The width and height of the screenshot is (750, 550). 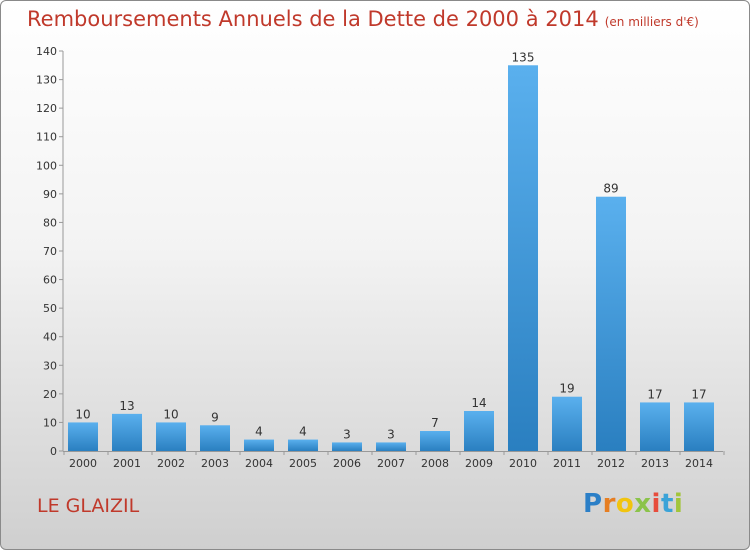 What do you see at coordinates (478, 403) in the screenshot?
I see `value-label-2009: 14` at bounding box center [478, 403].